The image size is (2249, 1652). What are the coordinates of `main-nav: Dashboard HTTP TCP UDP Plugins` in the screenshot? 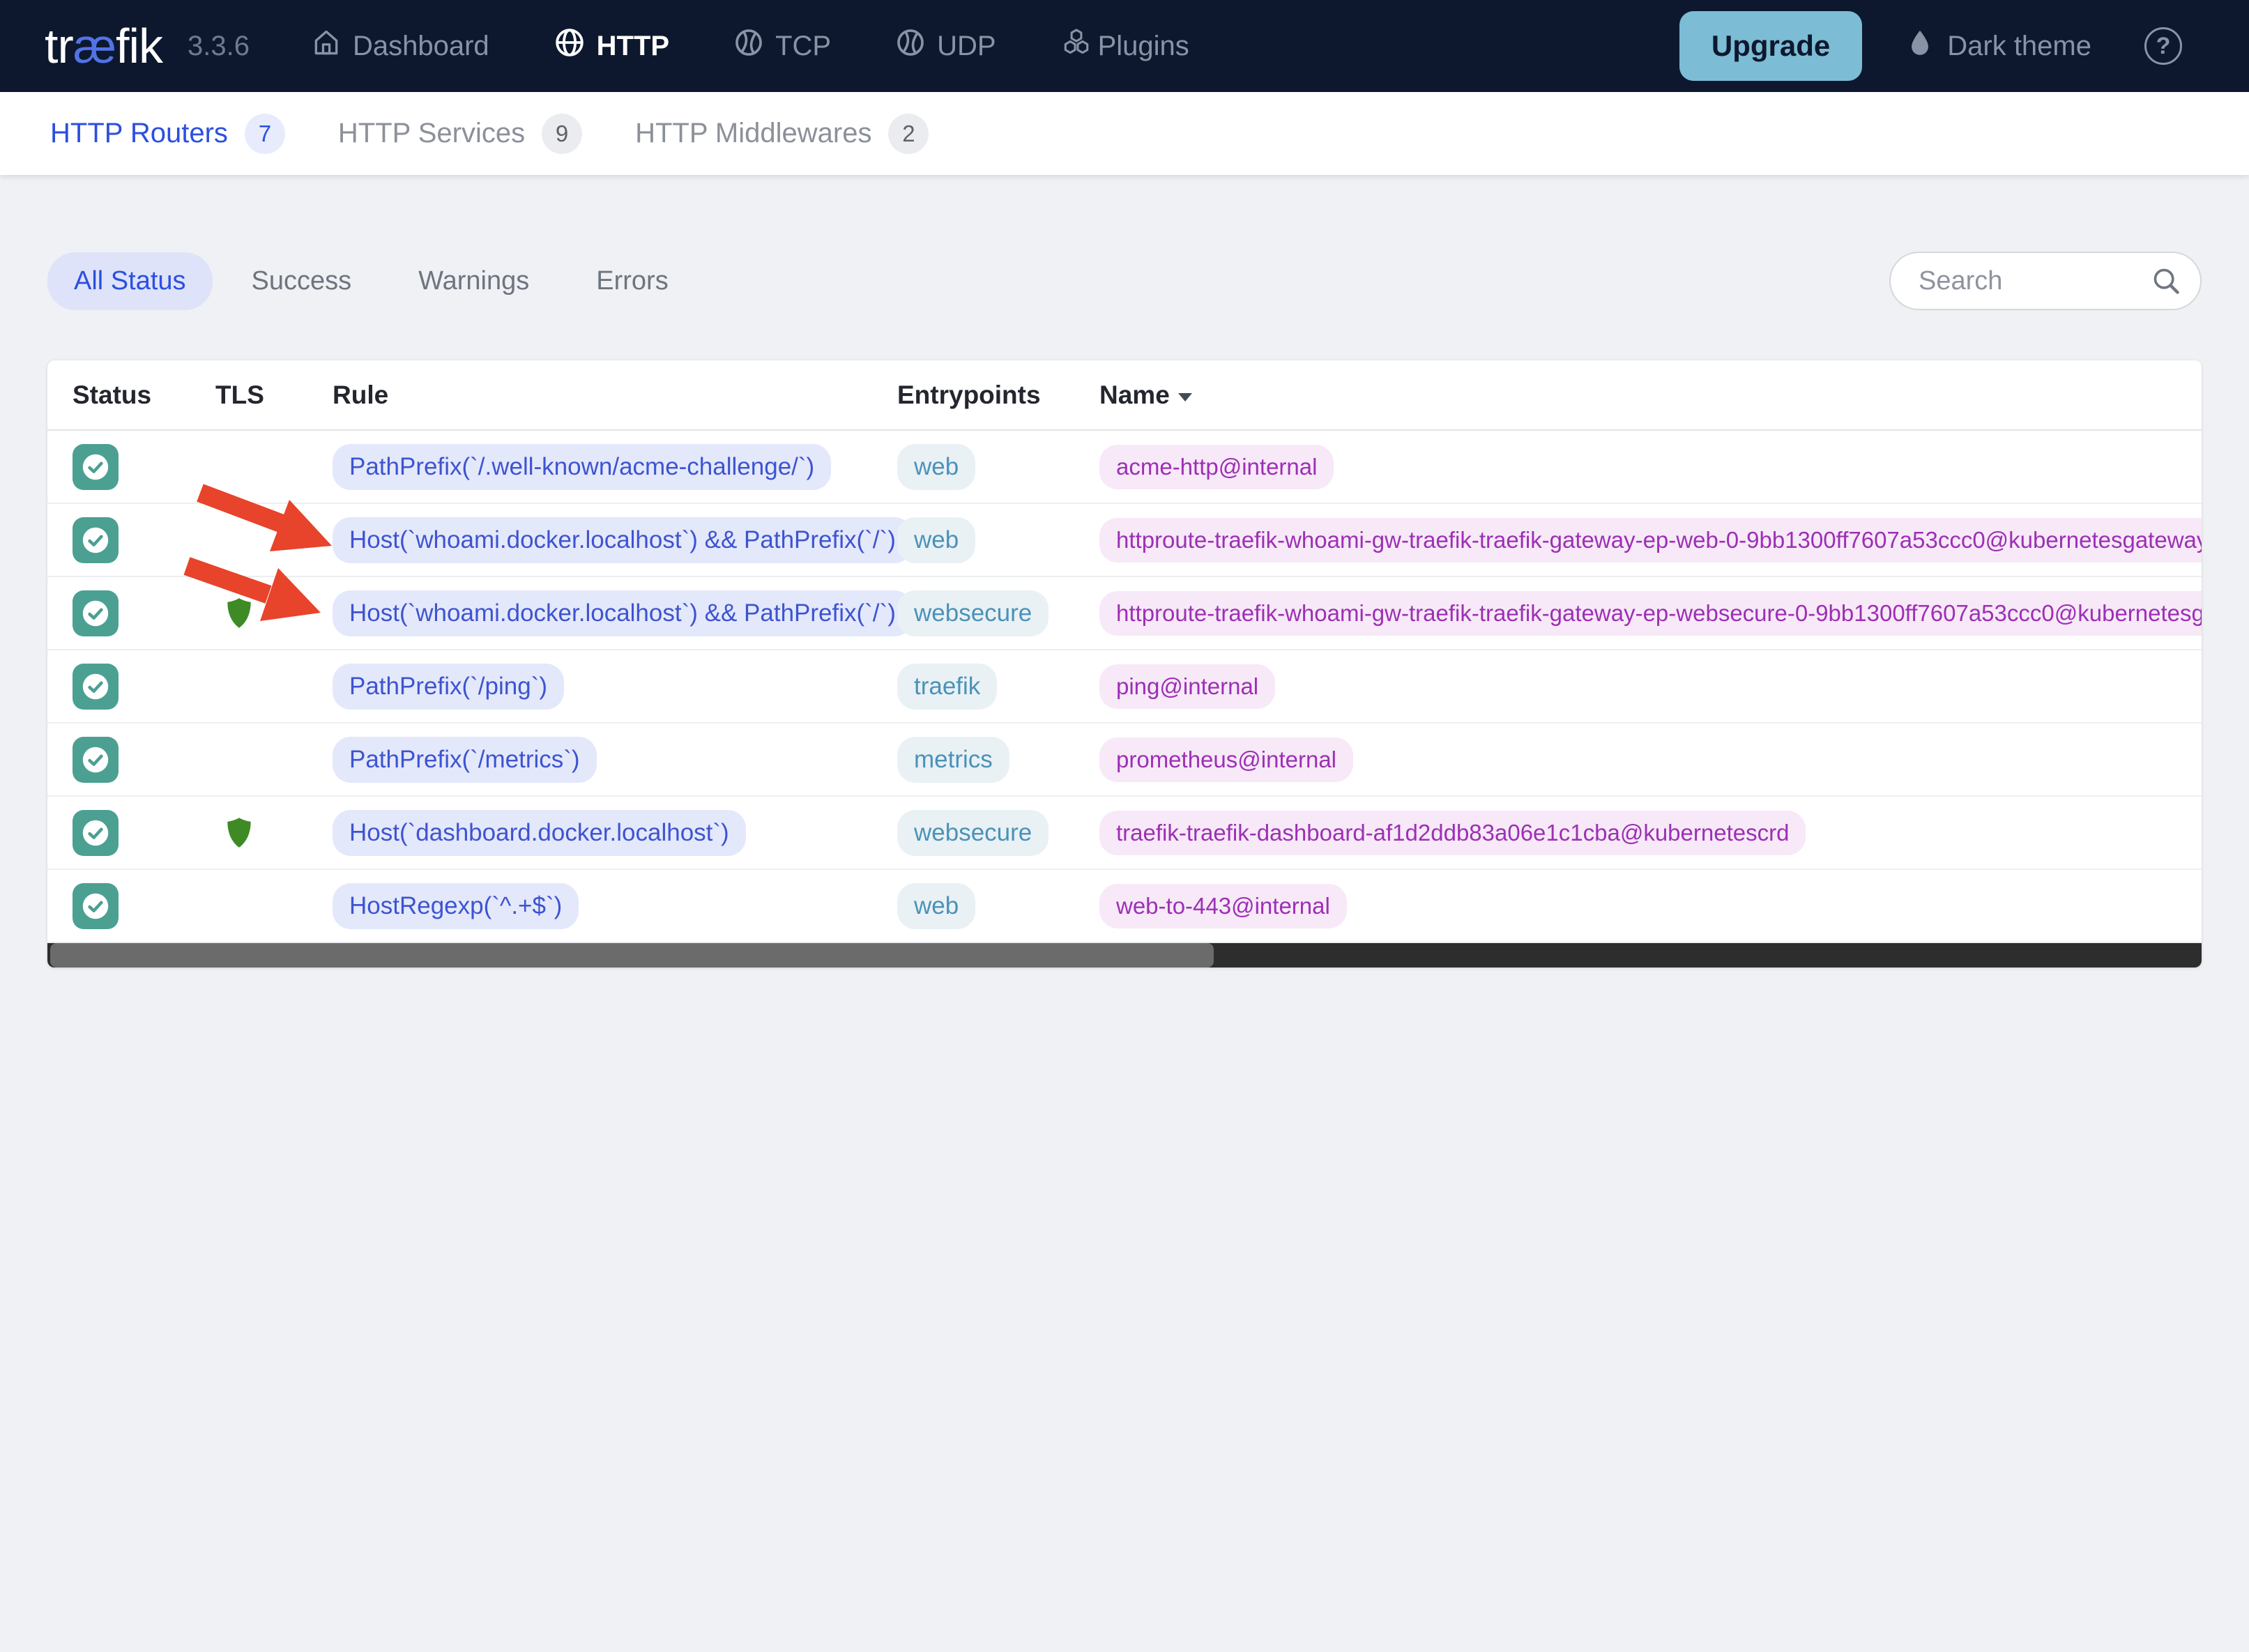 It's located at (750, 46).